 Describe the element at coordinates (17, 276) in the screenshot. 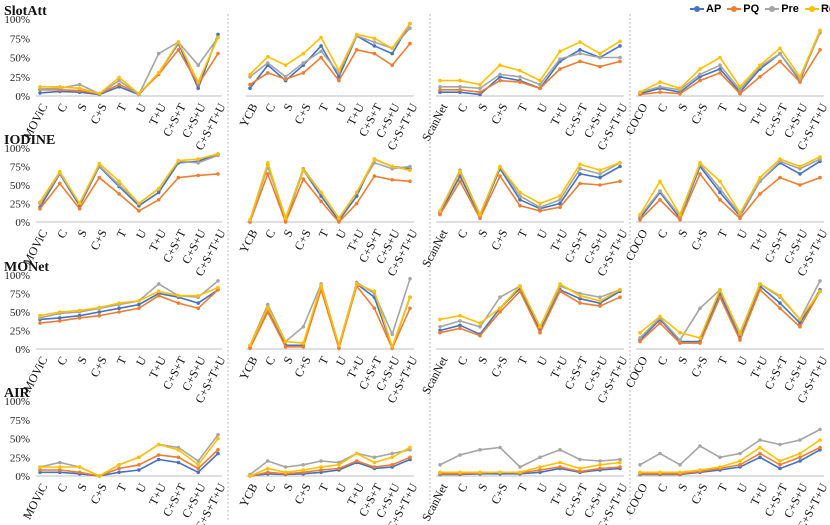

I see `panel-8-ytick-4: 100%` at that location.